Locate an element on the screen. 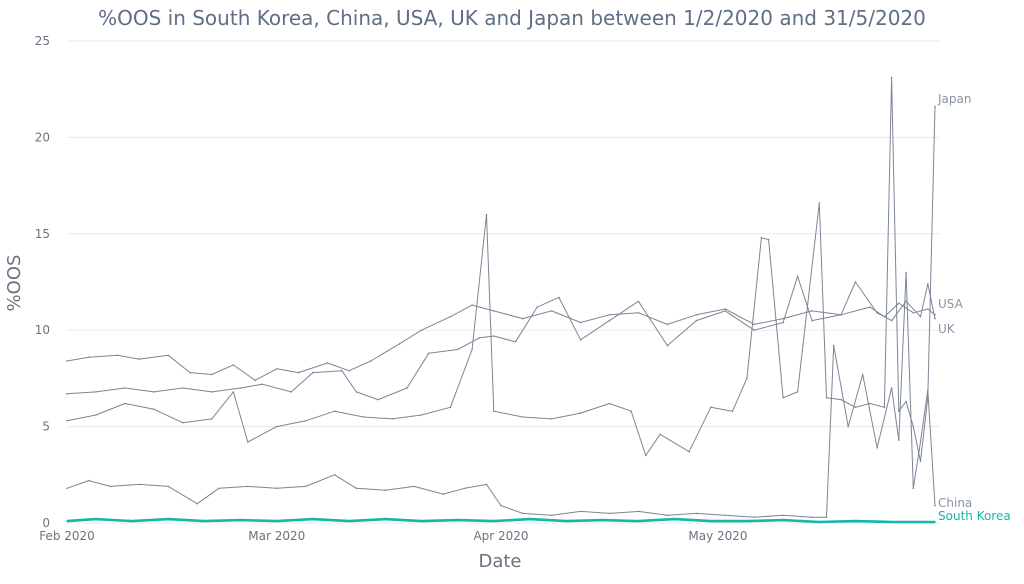 The image size is (1024, 584). y-tick-label: 15 is located at coordinates (42, 234).